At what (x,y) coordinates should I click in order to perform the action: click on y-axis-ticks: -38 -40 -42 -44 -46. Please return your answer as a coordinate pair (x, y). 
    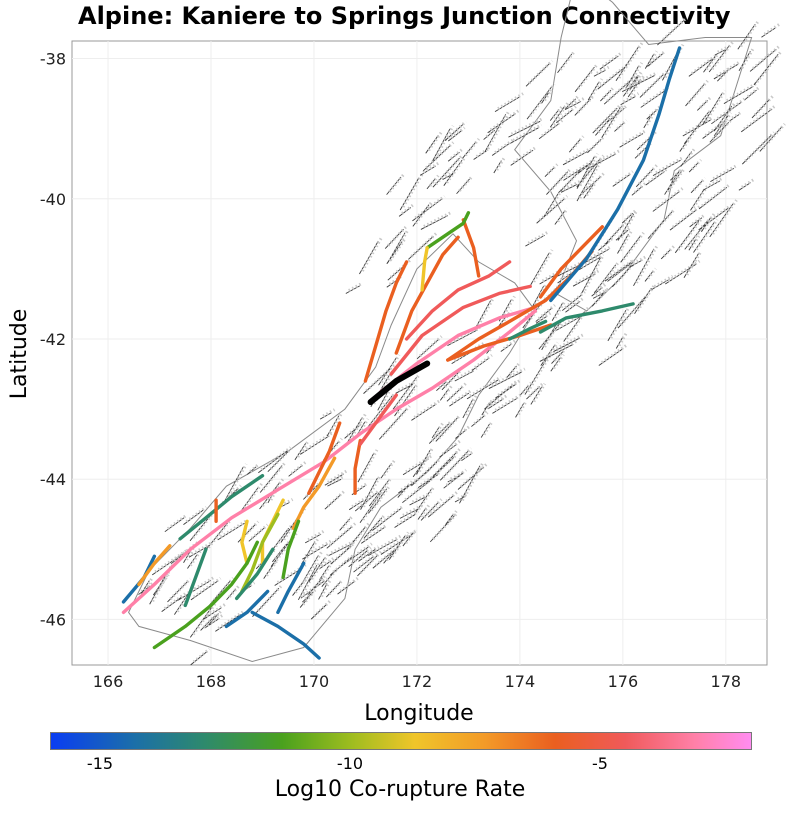
    Looking at the image, I should click on (53, 340).